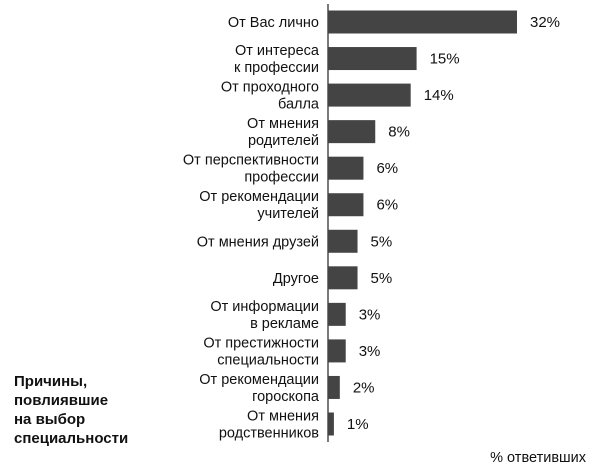 This screenshot has height=468, width=603. I want to click on category-label-line: Другое, so click(296, 279).